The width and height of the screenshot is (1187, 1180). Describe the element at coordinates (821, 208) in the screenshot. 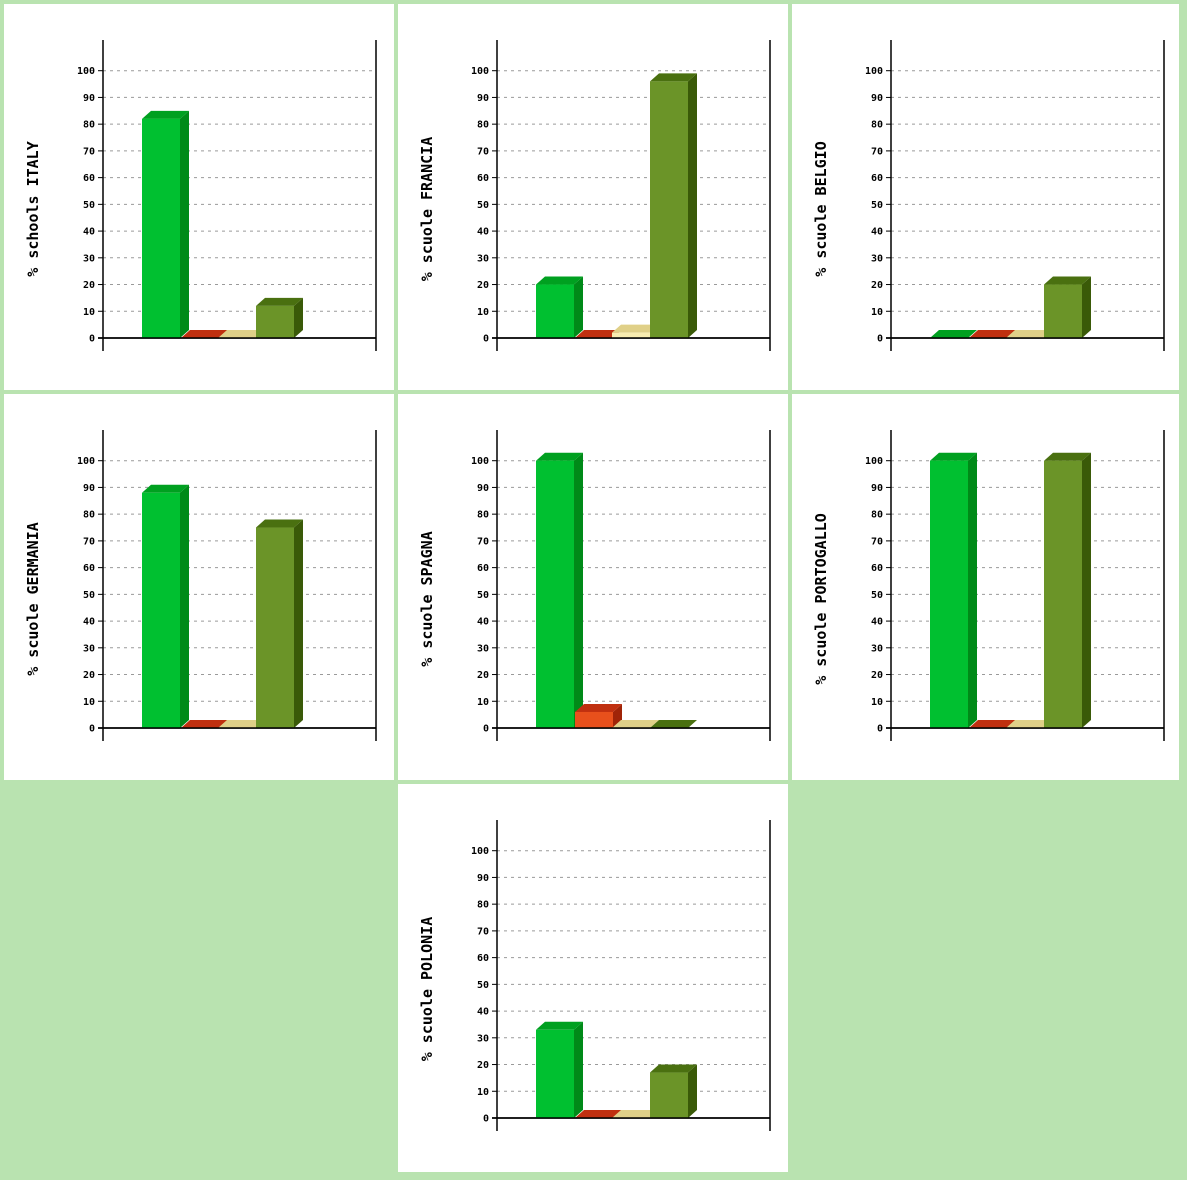

I see `y-axis-label: % scuole BELGIO` at that location.